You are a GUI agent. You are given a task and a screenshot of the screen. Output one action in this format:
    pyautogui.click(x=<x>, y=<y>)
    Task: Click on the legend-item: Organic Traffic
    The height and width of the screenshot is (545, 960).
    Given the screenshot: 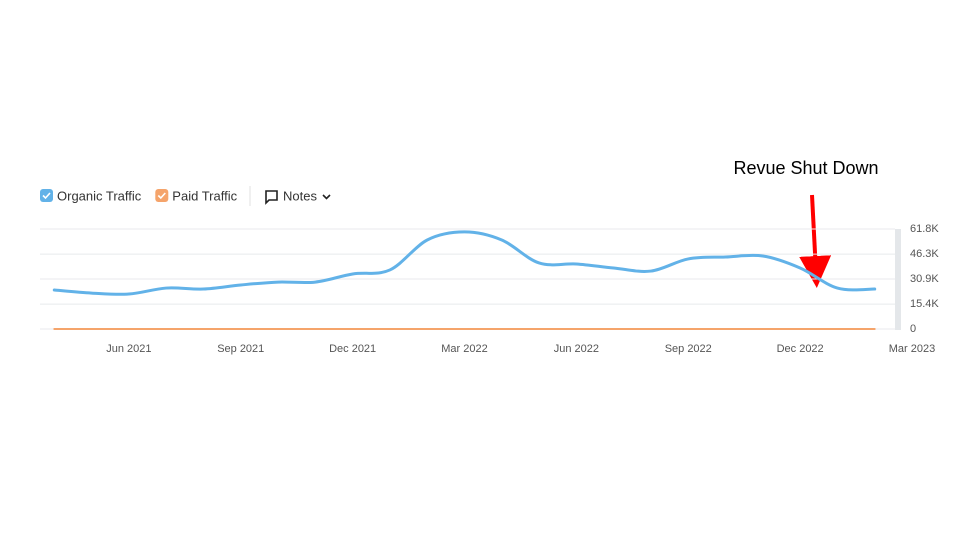 What is the action you would take?
    pyautogui.click(x=91, y=195)
    